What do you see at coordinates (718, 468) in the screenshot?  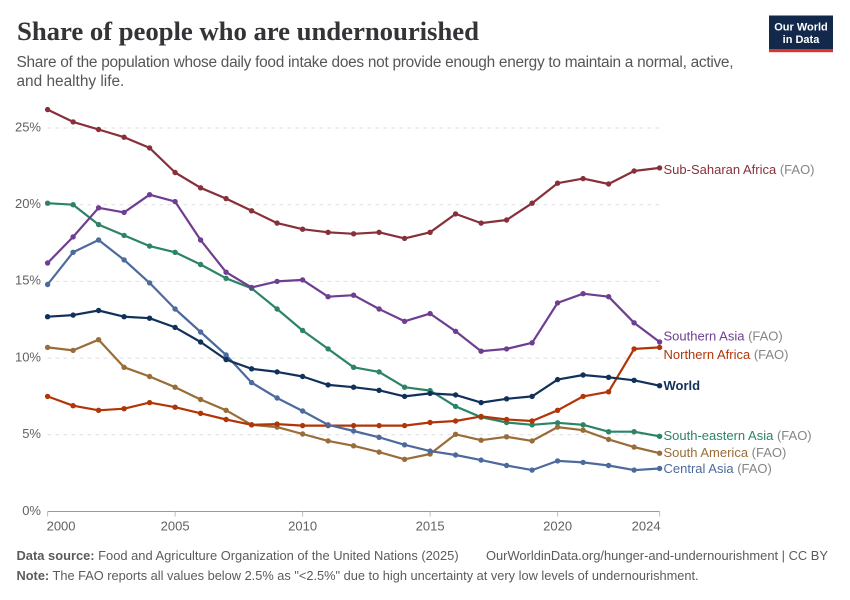 I see `svg-text: Central Asia (FAO)` at bounding box center [718, 468].